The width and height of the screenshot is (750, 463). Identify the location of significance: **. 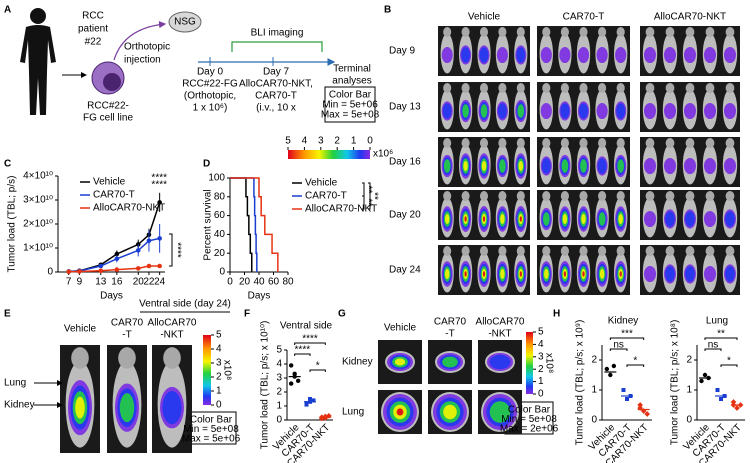
(367, 203).